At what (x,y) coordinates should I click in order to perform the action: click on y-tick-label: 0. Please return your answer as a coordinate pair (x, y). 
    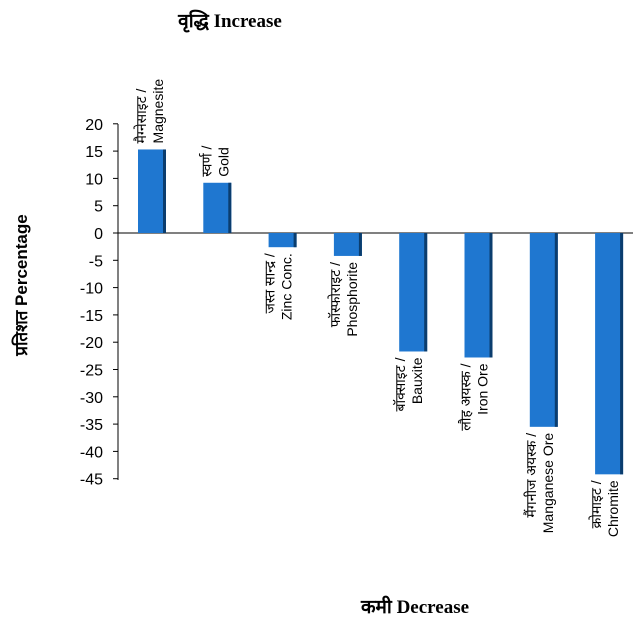
    Looking at the image, I should click on (98, 234).